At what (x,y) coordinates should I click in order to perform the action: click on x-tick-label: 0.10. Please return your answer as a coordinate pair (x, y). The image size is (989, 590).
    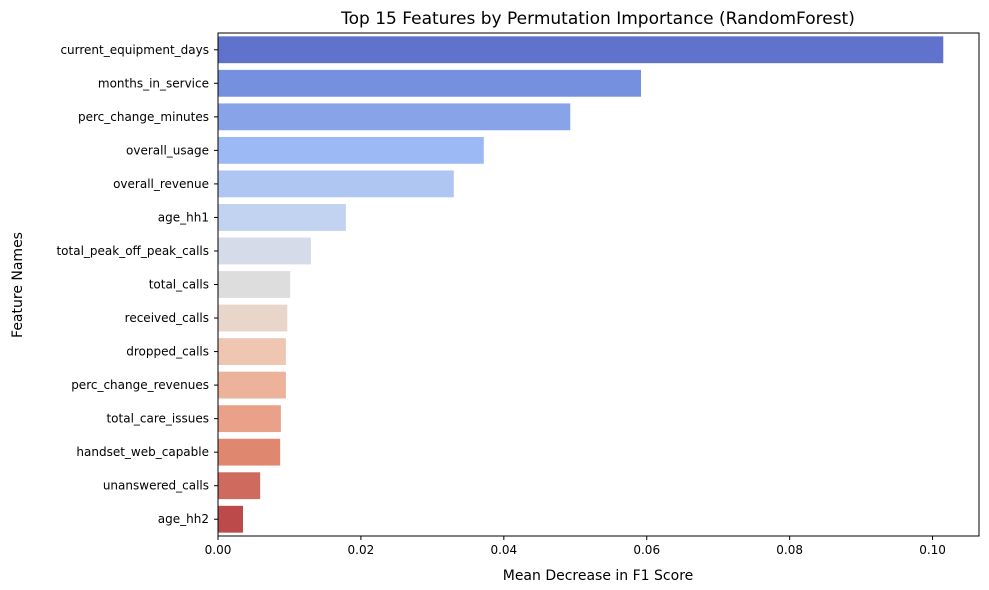
    Looking at the image, I should click on (932, 550).